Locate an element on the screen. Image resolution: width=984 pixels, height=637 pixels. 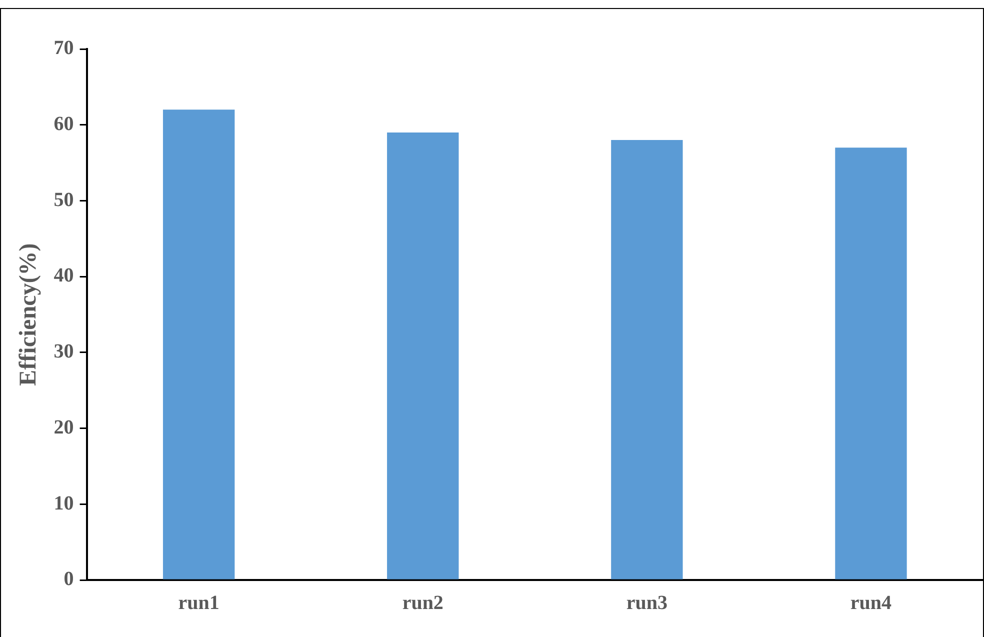
y-tick-label: 10 is located at coordinates (64, 503).